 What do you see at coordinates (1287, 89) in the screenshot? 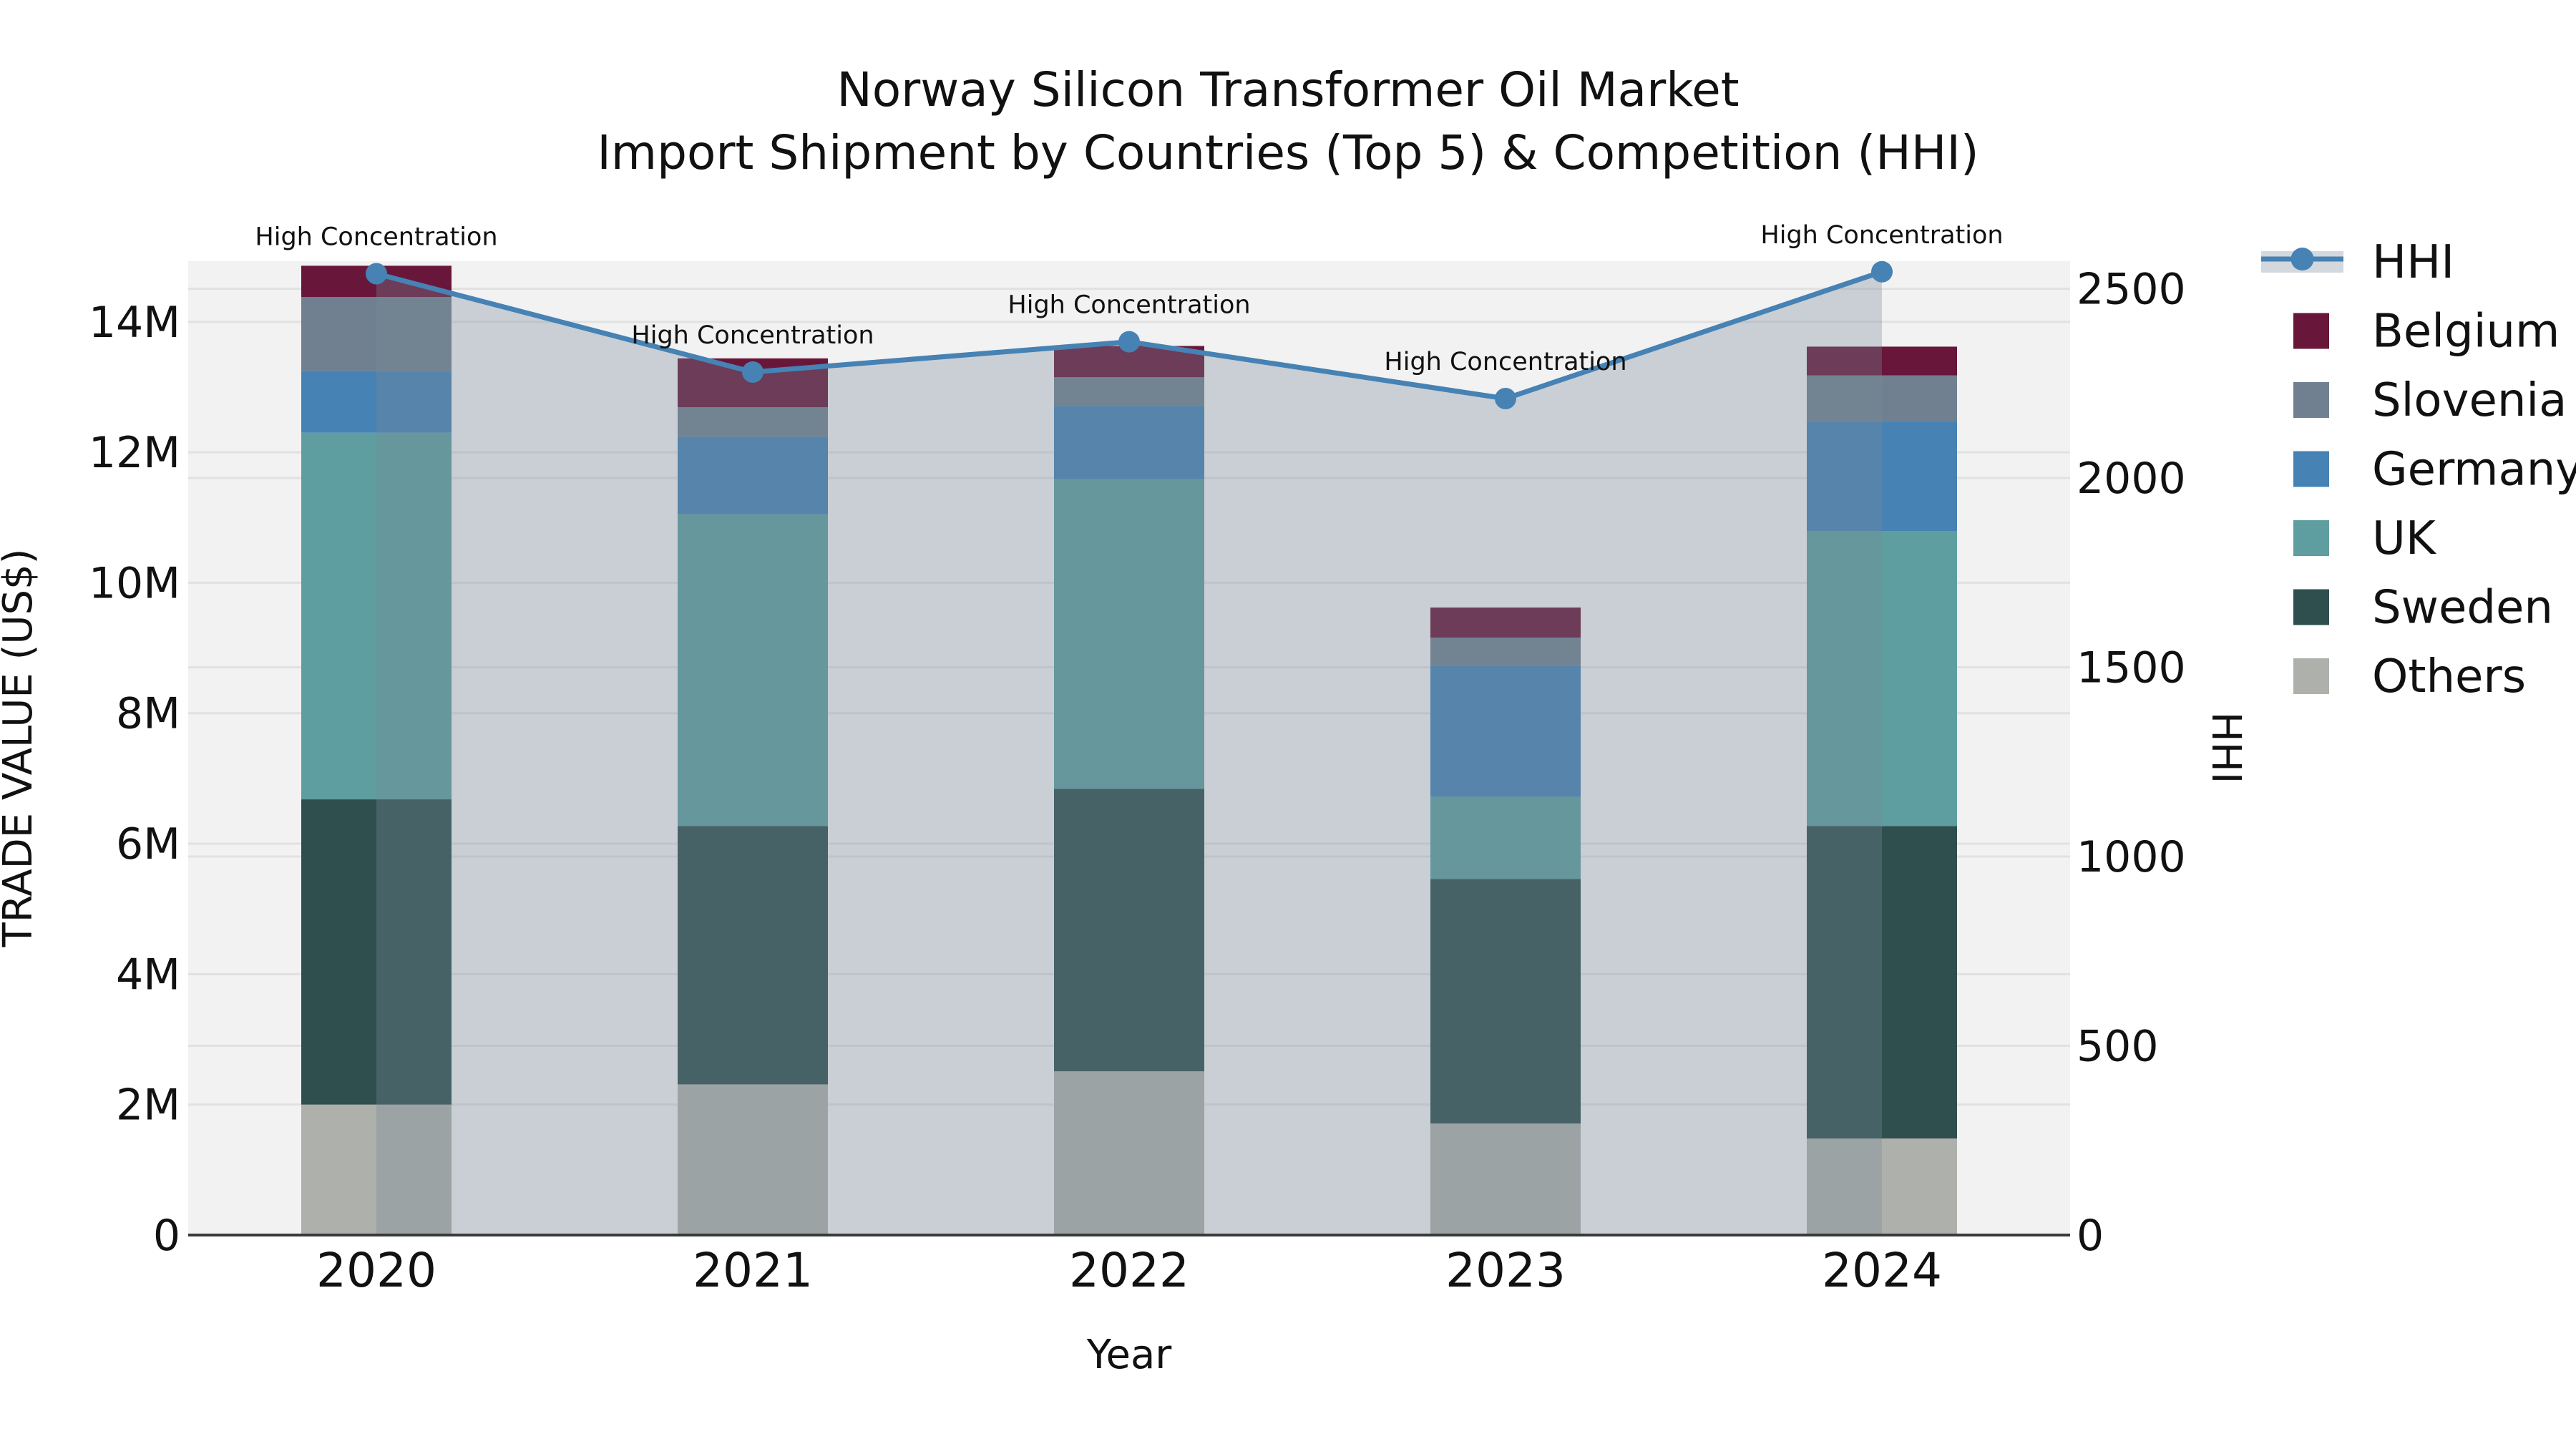
I see `chart-title-line1: Norway Silicon Transformer Oil Market` at bounding box center [1287, 89].